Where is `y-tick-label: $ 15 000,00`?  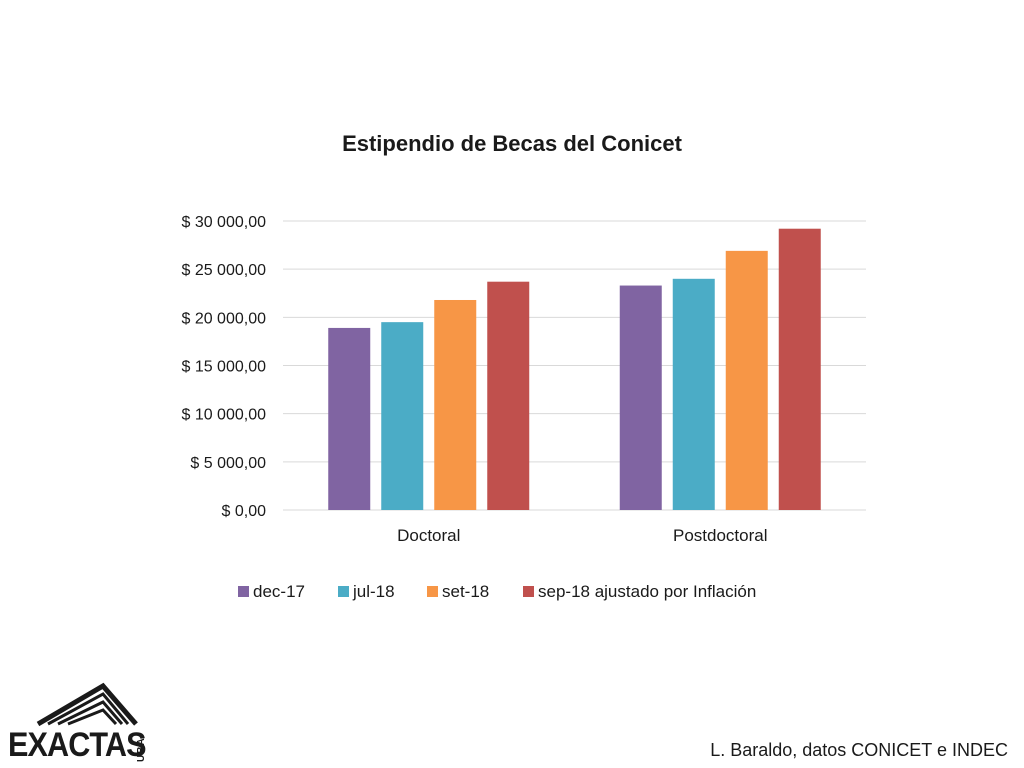 y-tick-label: $ 15 000,00 is located at coordinates (223, 367).